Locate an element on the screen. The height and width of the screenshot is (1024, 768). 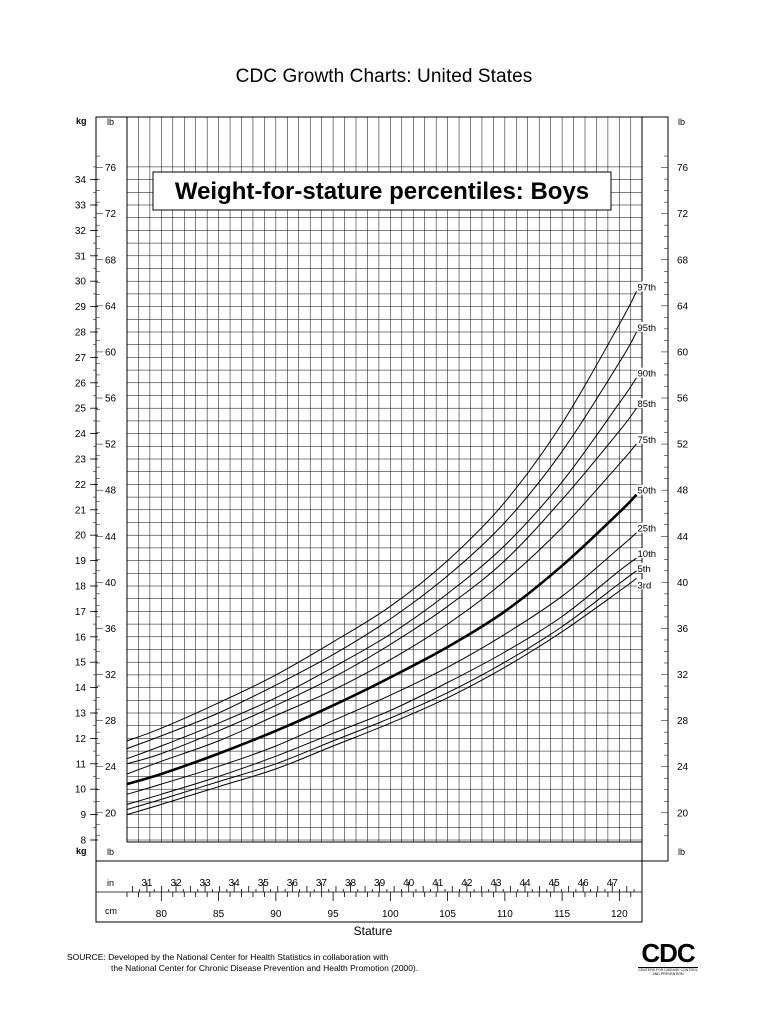
chart-title-box: Weight-for-stature percentiles: Boys is located at coordinates (382, 191).